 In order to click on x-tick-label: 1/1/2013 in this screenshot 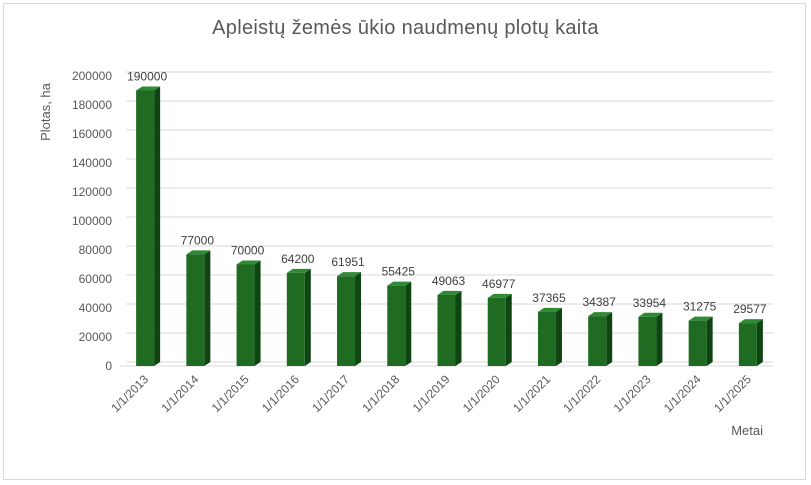, I will do `click(129, 393)`.